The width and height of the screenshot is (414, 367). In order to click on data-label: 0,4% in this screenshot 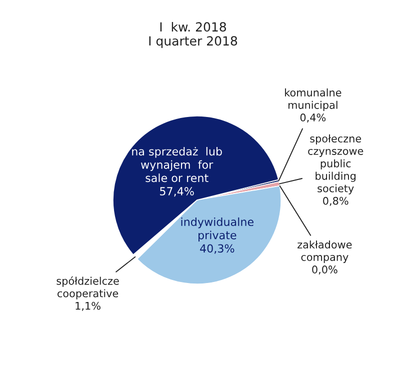, I will do `click(313, 118)`.